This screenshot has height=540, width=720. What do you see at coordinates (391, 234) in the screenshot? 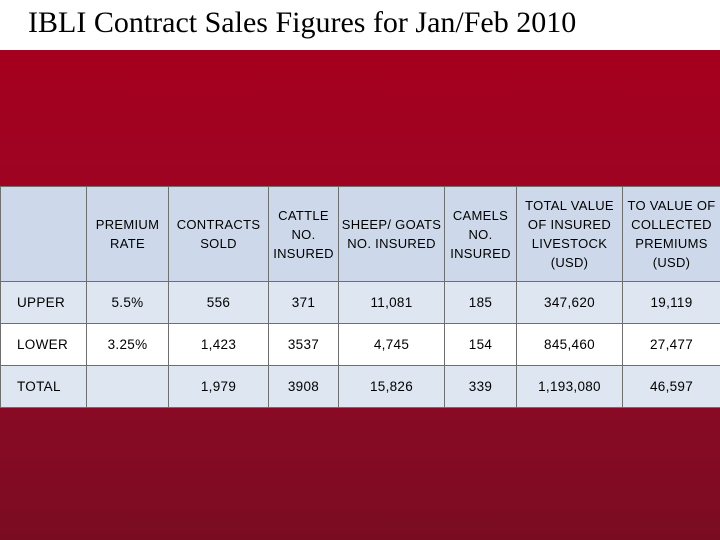
I see `header-sheep-goats-insured: SHEEP/ GOATS NO. INSURED` at bounding box center [391, 234].